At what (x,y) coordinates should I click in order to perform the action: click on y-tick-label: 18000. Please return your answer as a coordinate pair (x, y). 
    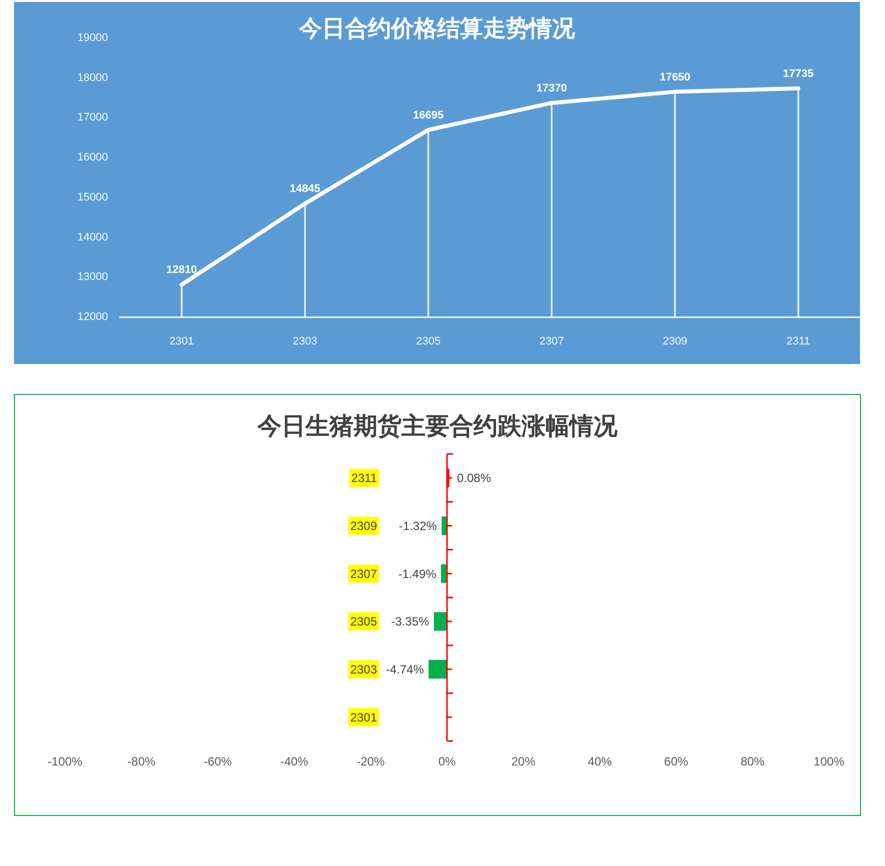
    Looking at the image, I should click on (92, 78).